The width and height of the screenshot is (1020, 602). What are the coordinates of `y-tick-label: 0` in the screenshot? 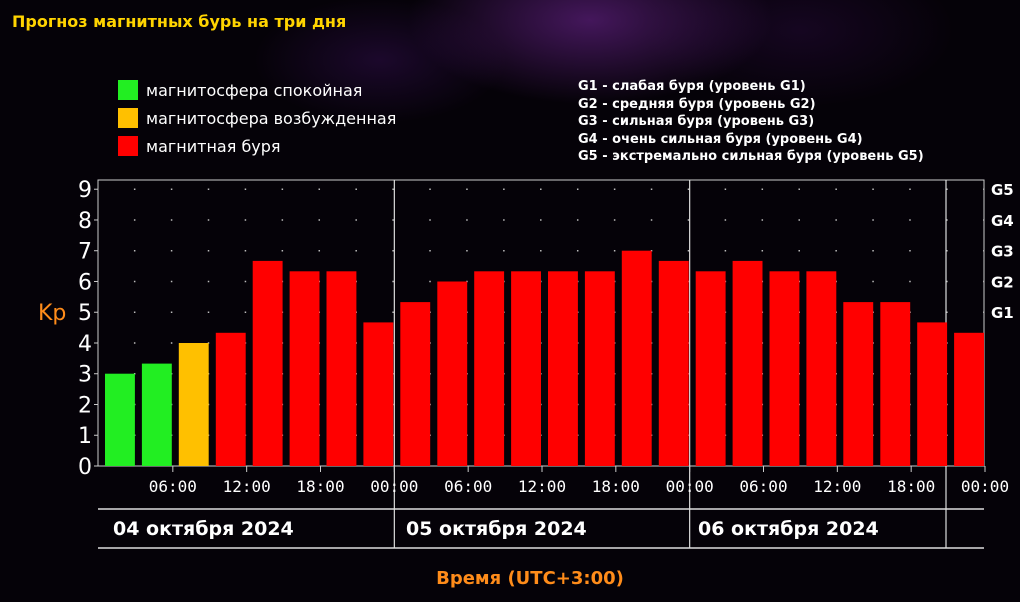 It's located at (85, 467).